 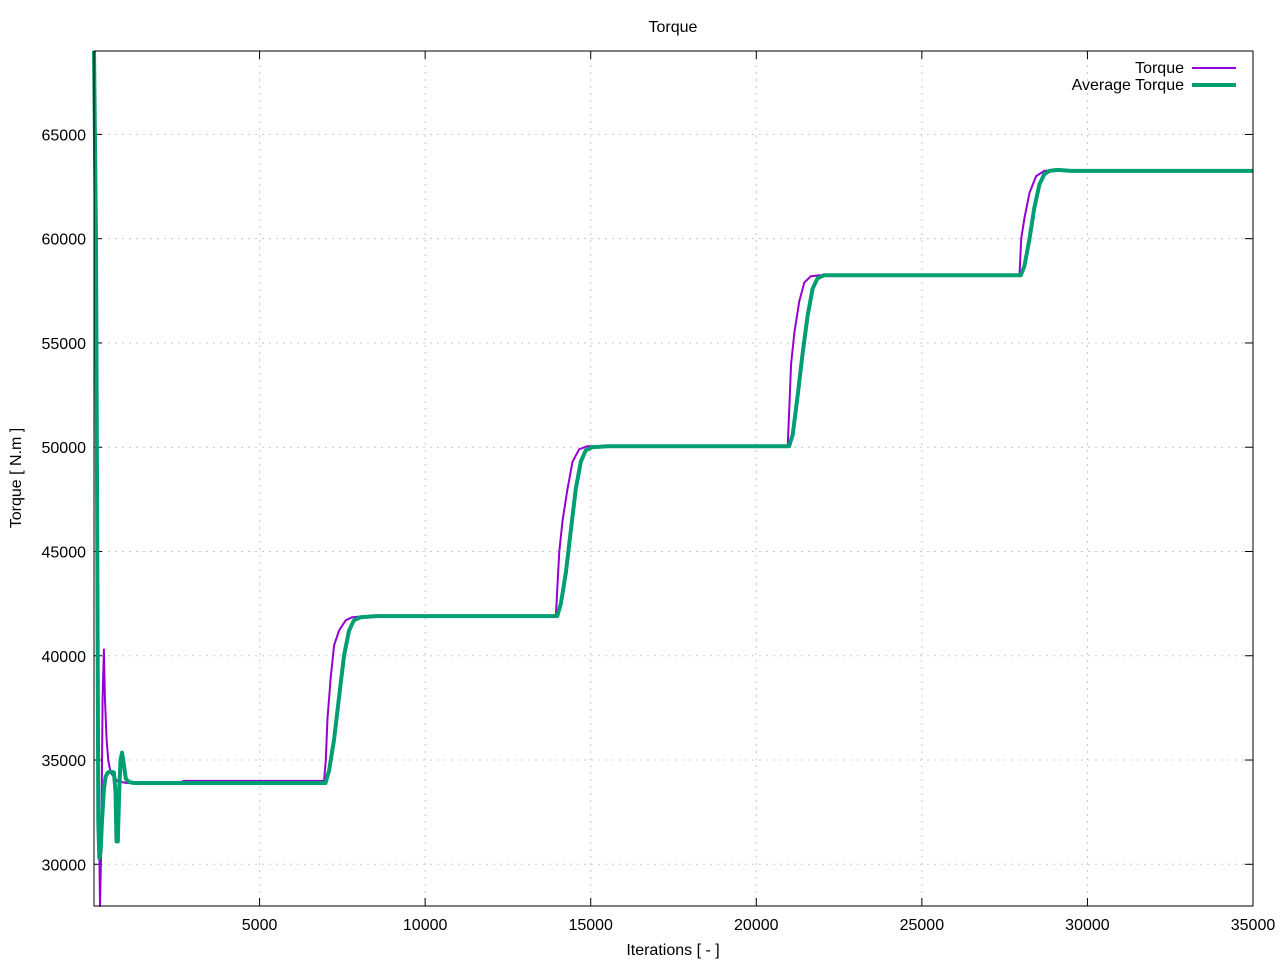 I want to click on x-tick-label-2: 15000, so click(x=590, y=925).